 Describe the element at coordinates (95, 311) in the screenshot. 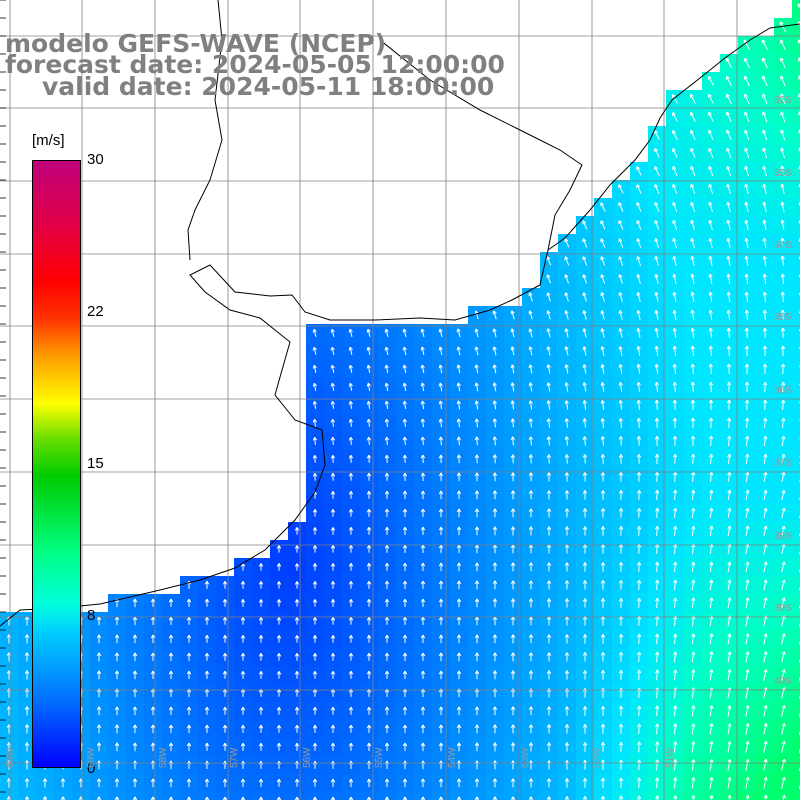

I see `colorbar-tick-22: 22` at that location.